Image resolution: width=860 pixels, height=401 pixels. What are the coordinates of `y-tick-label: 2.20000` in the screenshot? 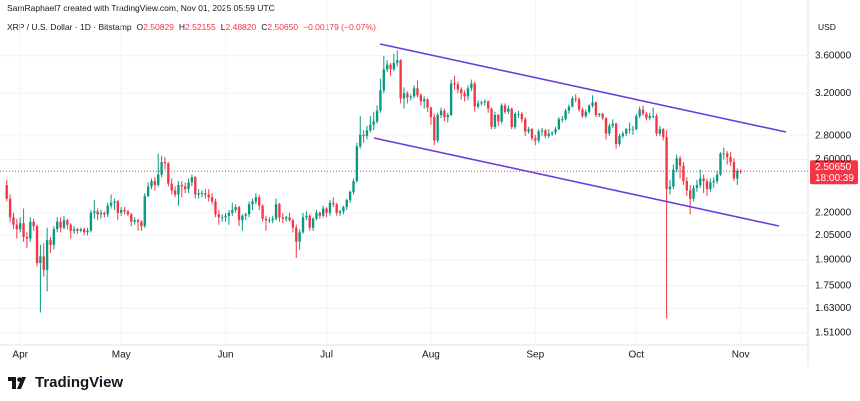 It's located at (833, 212).